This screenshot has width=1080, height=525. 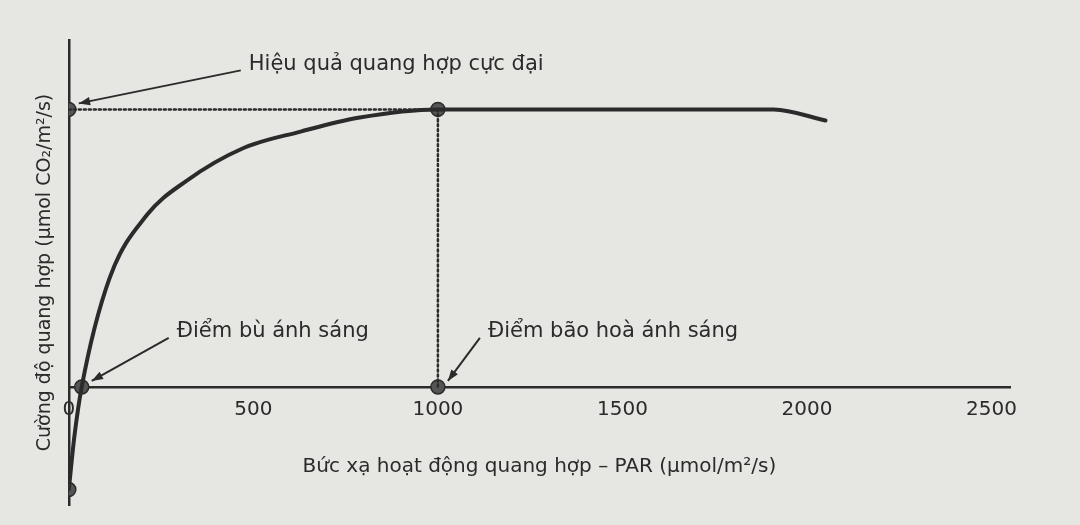 I want to click on x-tick-label: 1000, so click(x=438, y=408).